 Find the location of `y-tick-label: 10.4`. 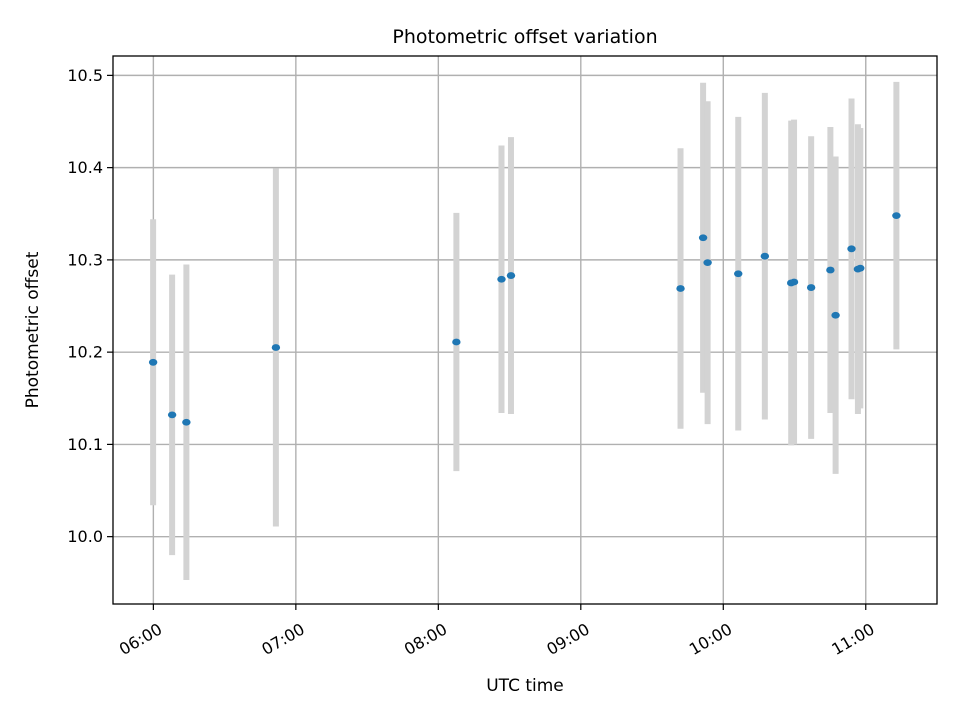

y-tick-label: 10.4 is located at coordinates (85, 167).